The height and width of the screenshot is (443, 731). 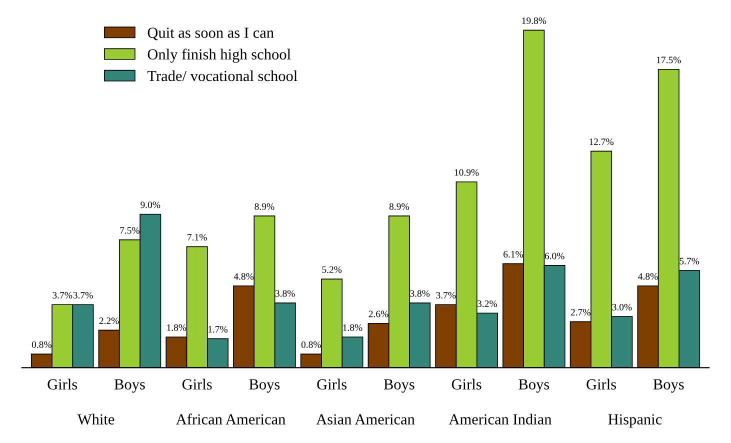 I want to click on data-label: 3.0%, so click(x=622, y=307).